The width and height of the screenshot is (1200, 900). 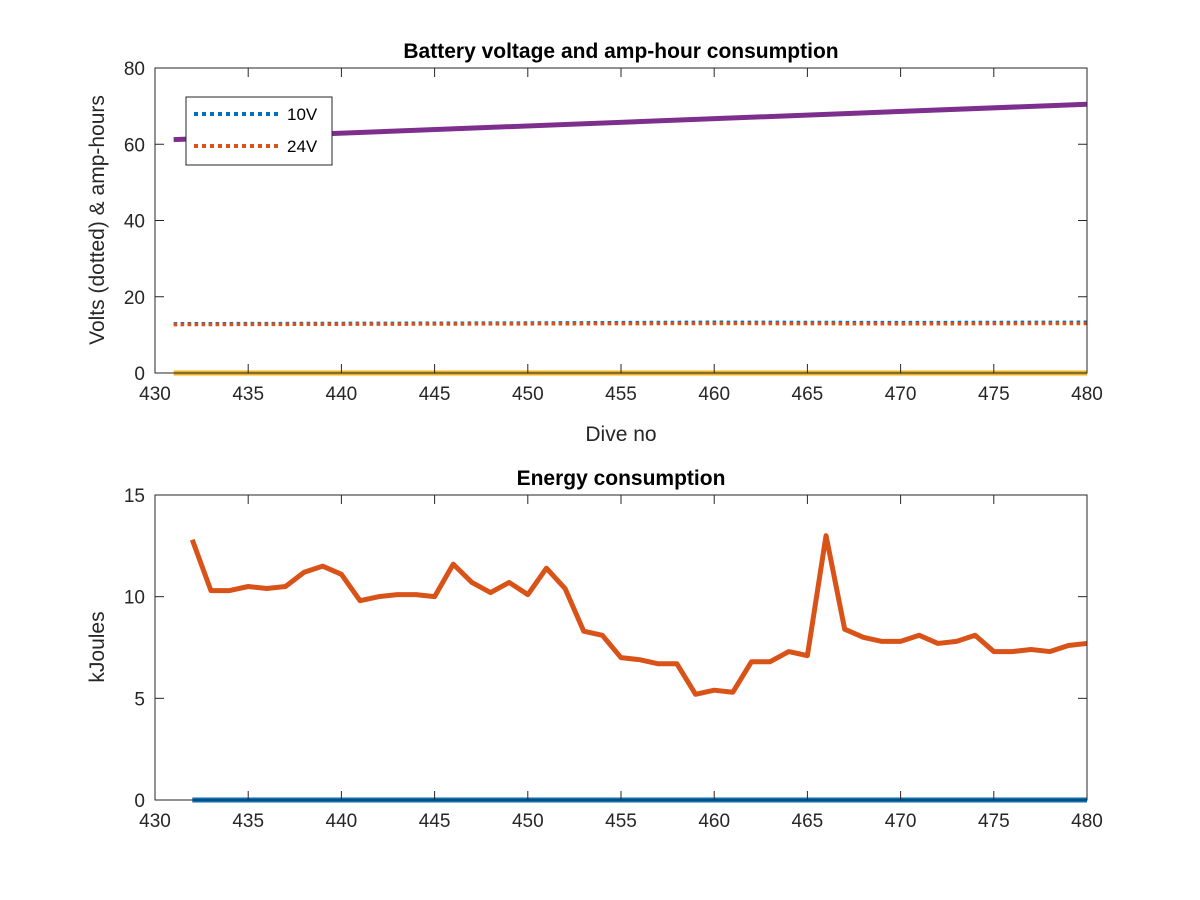 I want to click on legend-label-10v: 10V, so click(x=302, y=114).